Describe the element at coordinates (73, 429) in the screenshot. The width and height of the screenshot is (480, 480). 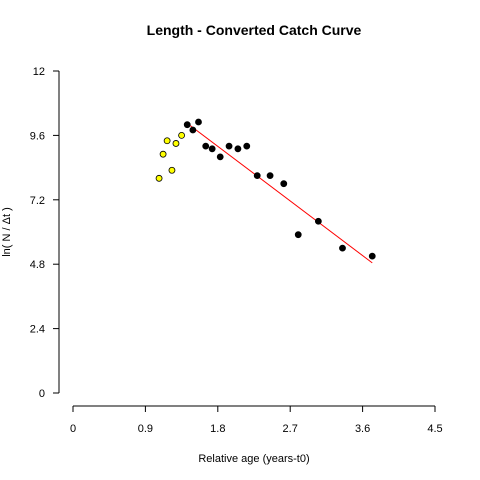
I see `x-tick-label: 0` at that location.